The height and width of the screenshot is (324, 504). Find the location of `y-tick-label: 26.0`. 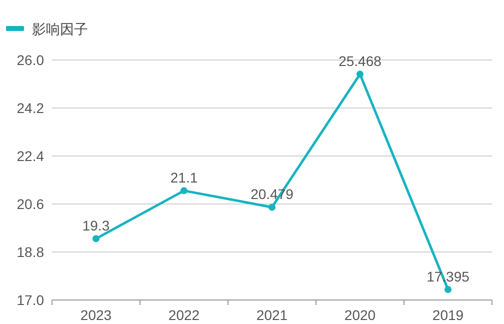

y-tick-label: 26.0 is located at coordinates (30, 60).